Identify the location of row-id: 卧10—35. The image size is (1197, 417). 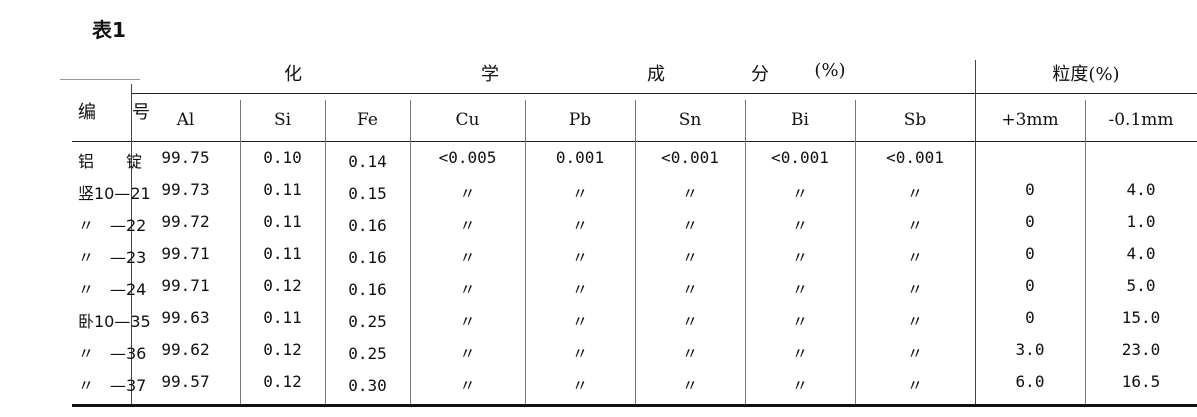
(114, 321).